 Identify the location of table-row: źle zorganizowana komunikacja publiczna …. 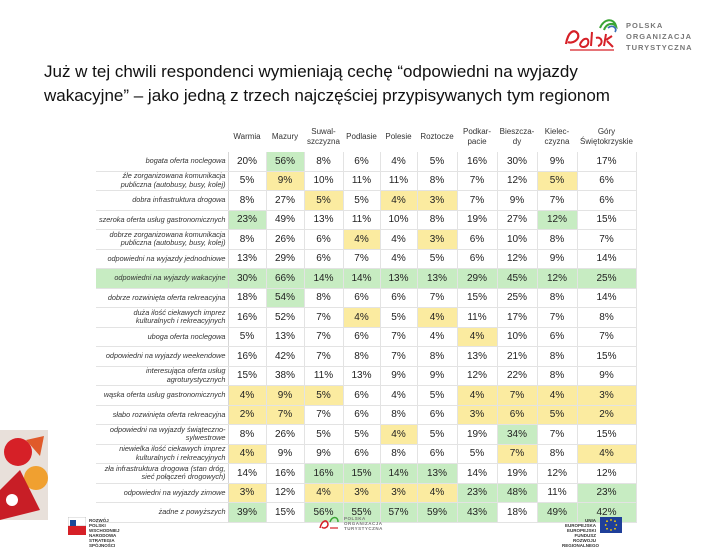
(366, 181).